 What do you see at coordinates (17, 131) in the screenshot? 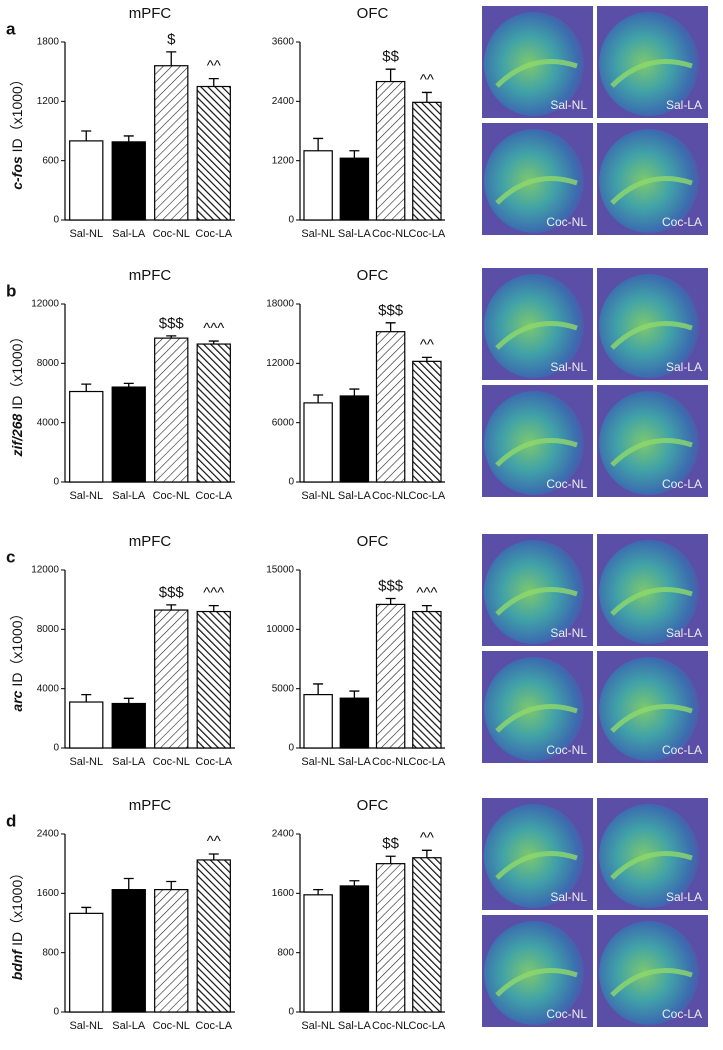
I see `y-axis-label: c-fos ID（x1000）` at bounding box center [17, 131].